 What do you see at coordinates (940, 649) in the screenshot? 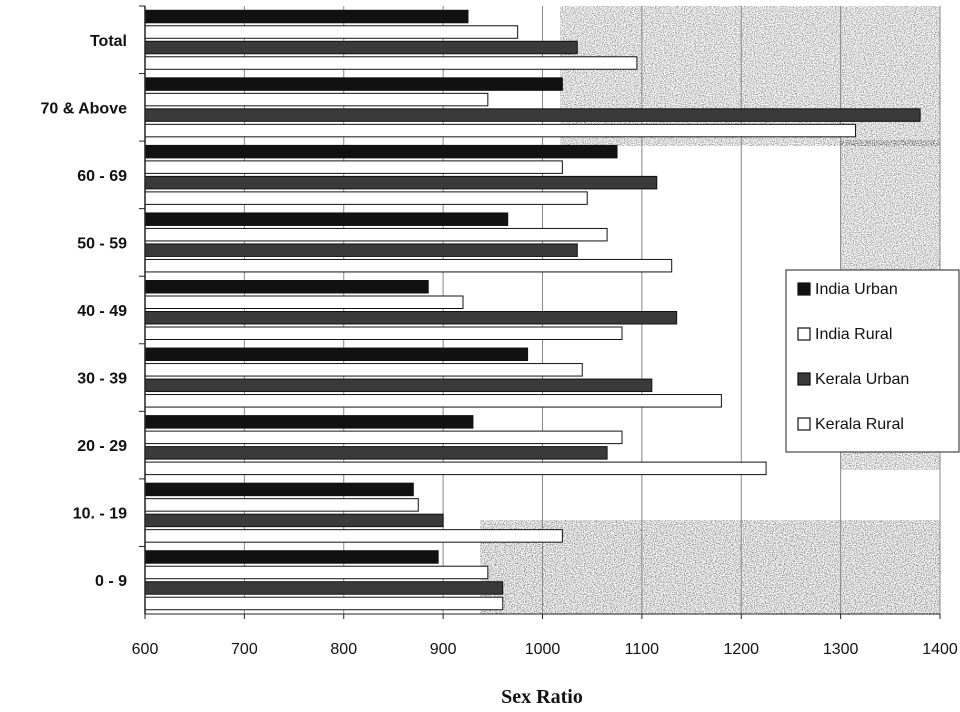
I see `x-tick-label: 1400` at bounding box center [940, 649].